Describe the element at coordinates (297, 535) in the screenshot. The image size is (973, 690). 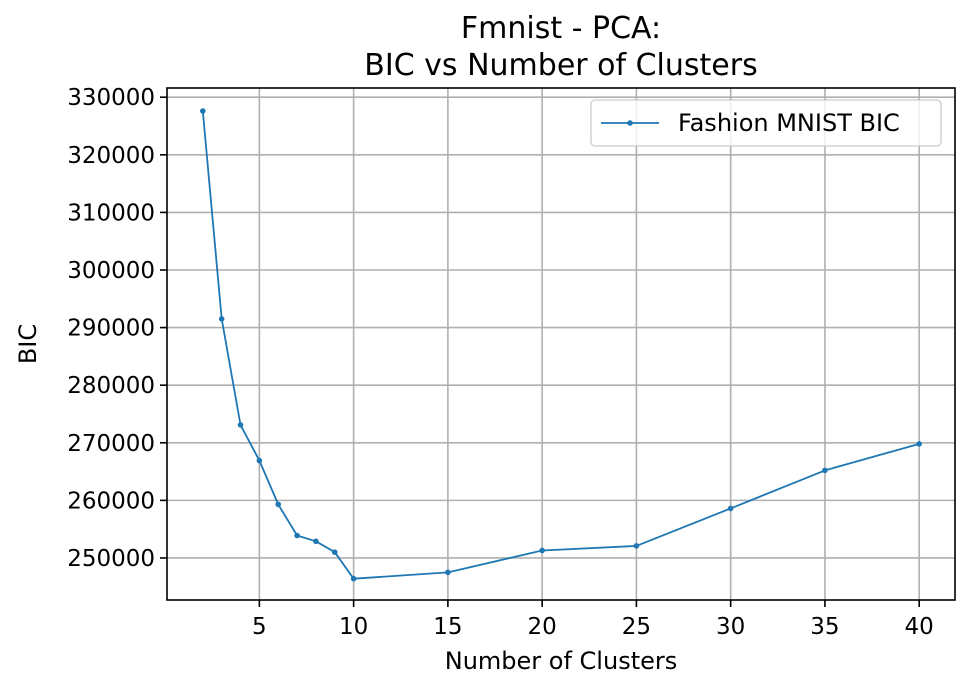
I see `data-point-k7` at that location.